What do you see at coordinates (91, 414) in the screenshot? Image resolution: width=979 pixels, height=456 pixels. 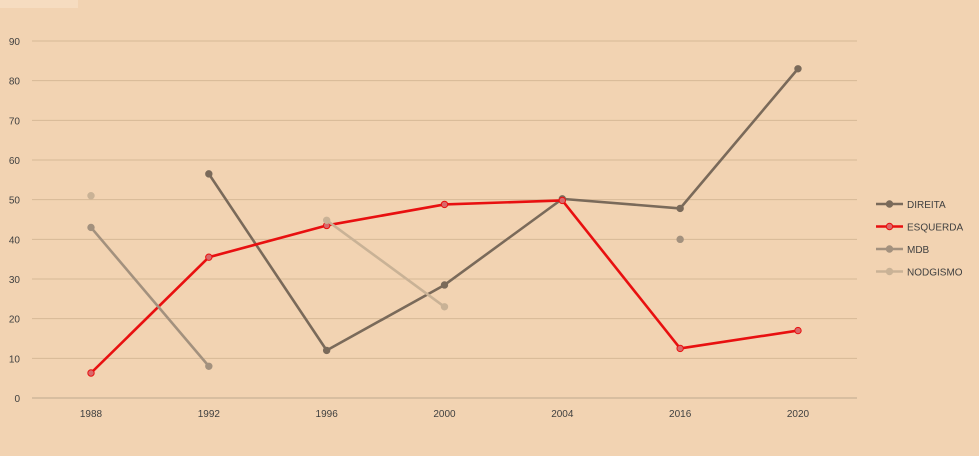 I see `x-tick-label: 1988` at bounding box center [91, 414].